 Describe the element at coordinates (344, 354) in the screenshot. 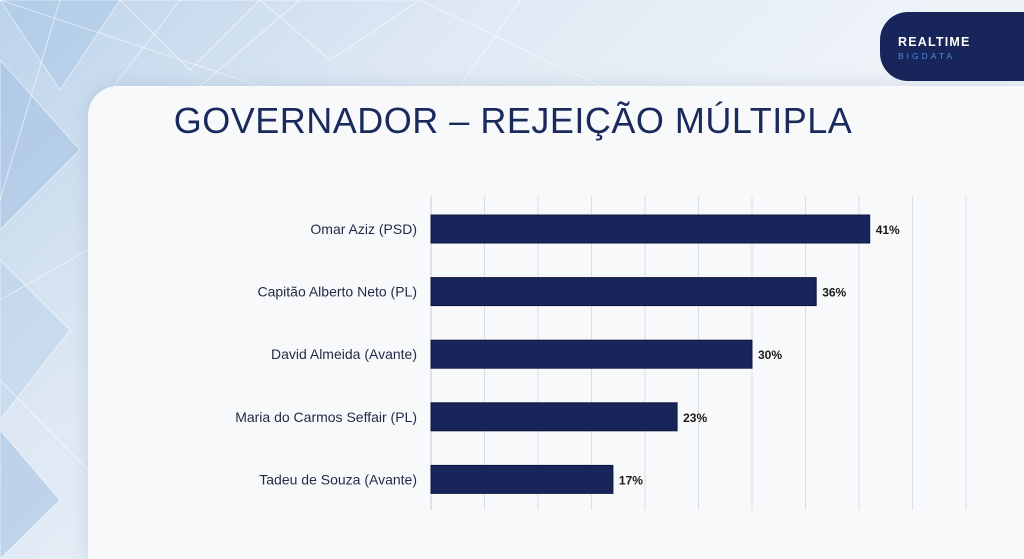

I see `category-label: David Almeida (Avante)` at that location.